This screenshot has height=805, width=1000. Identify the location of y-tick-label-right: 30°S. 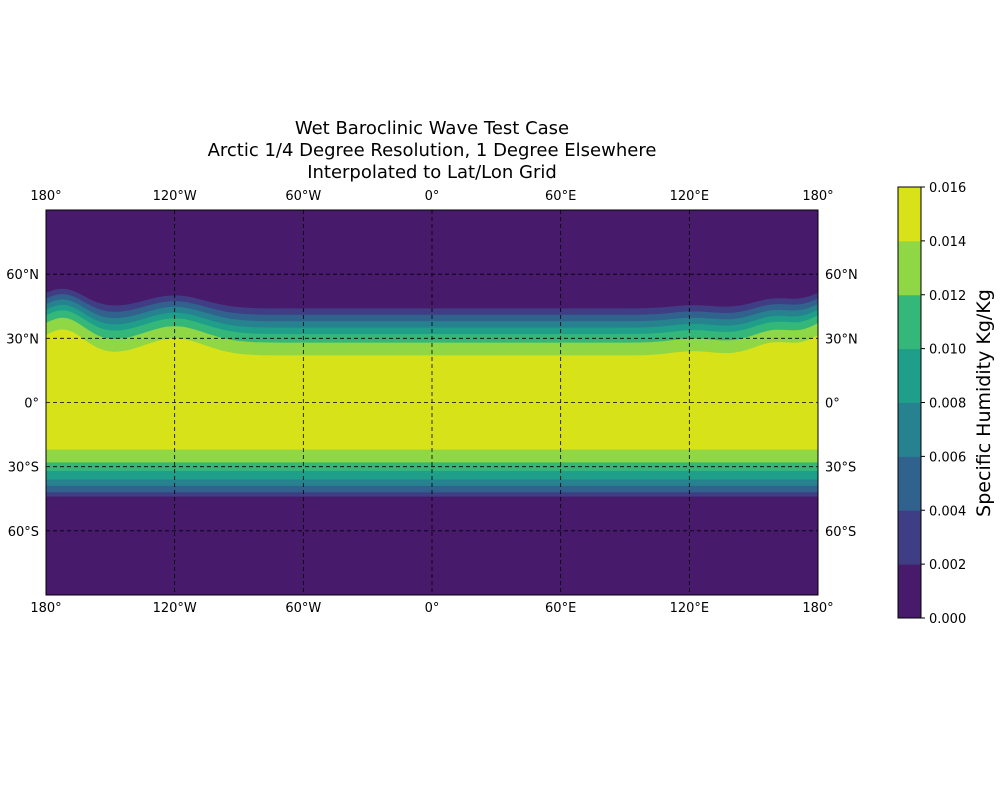
(840, 468).